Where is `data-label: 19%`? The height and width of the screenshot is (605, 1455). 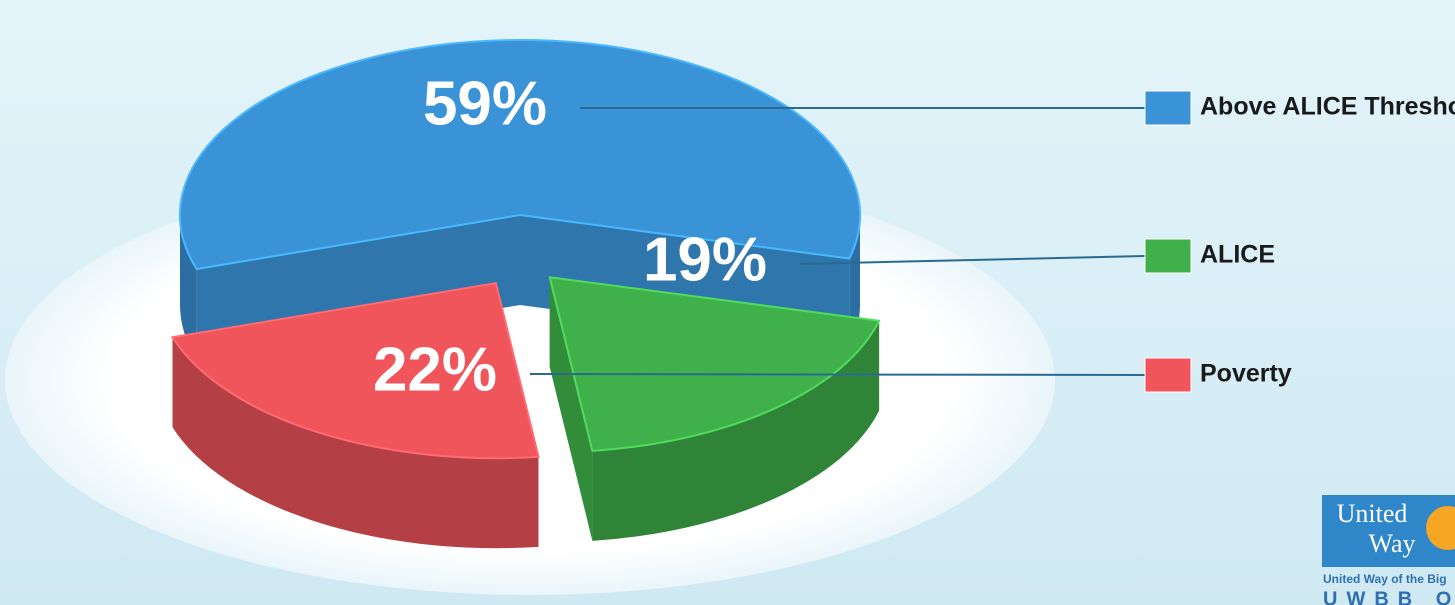
data-label: 19% is located at coordinates (705, 259).